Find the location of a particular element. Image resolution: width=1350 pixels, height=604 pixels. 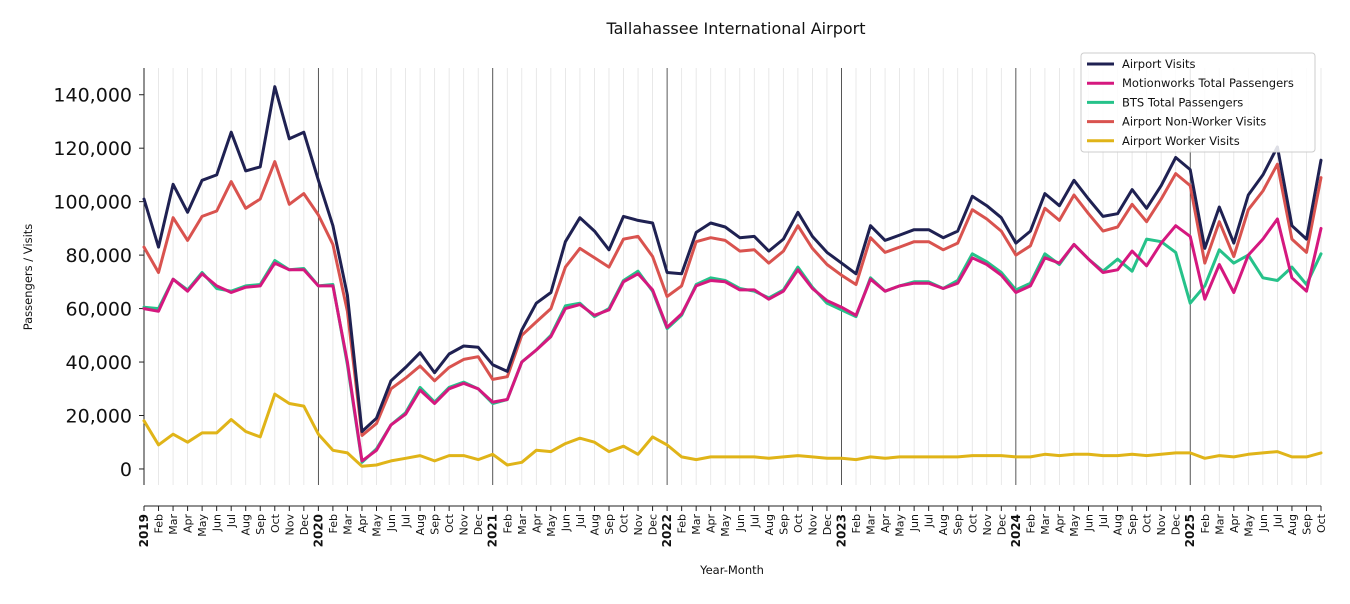

x-tick-label-year: 2020 is located at coordinates (318, 530).